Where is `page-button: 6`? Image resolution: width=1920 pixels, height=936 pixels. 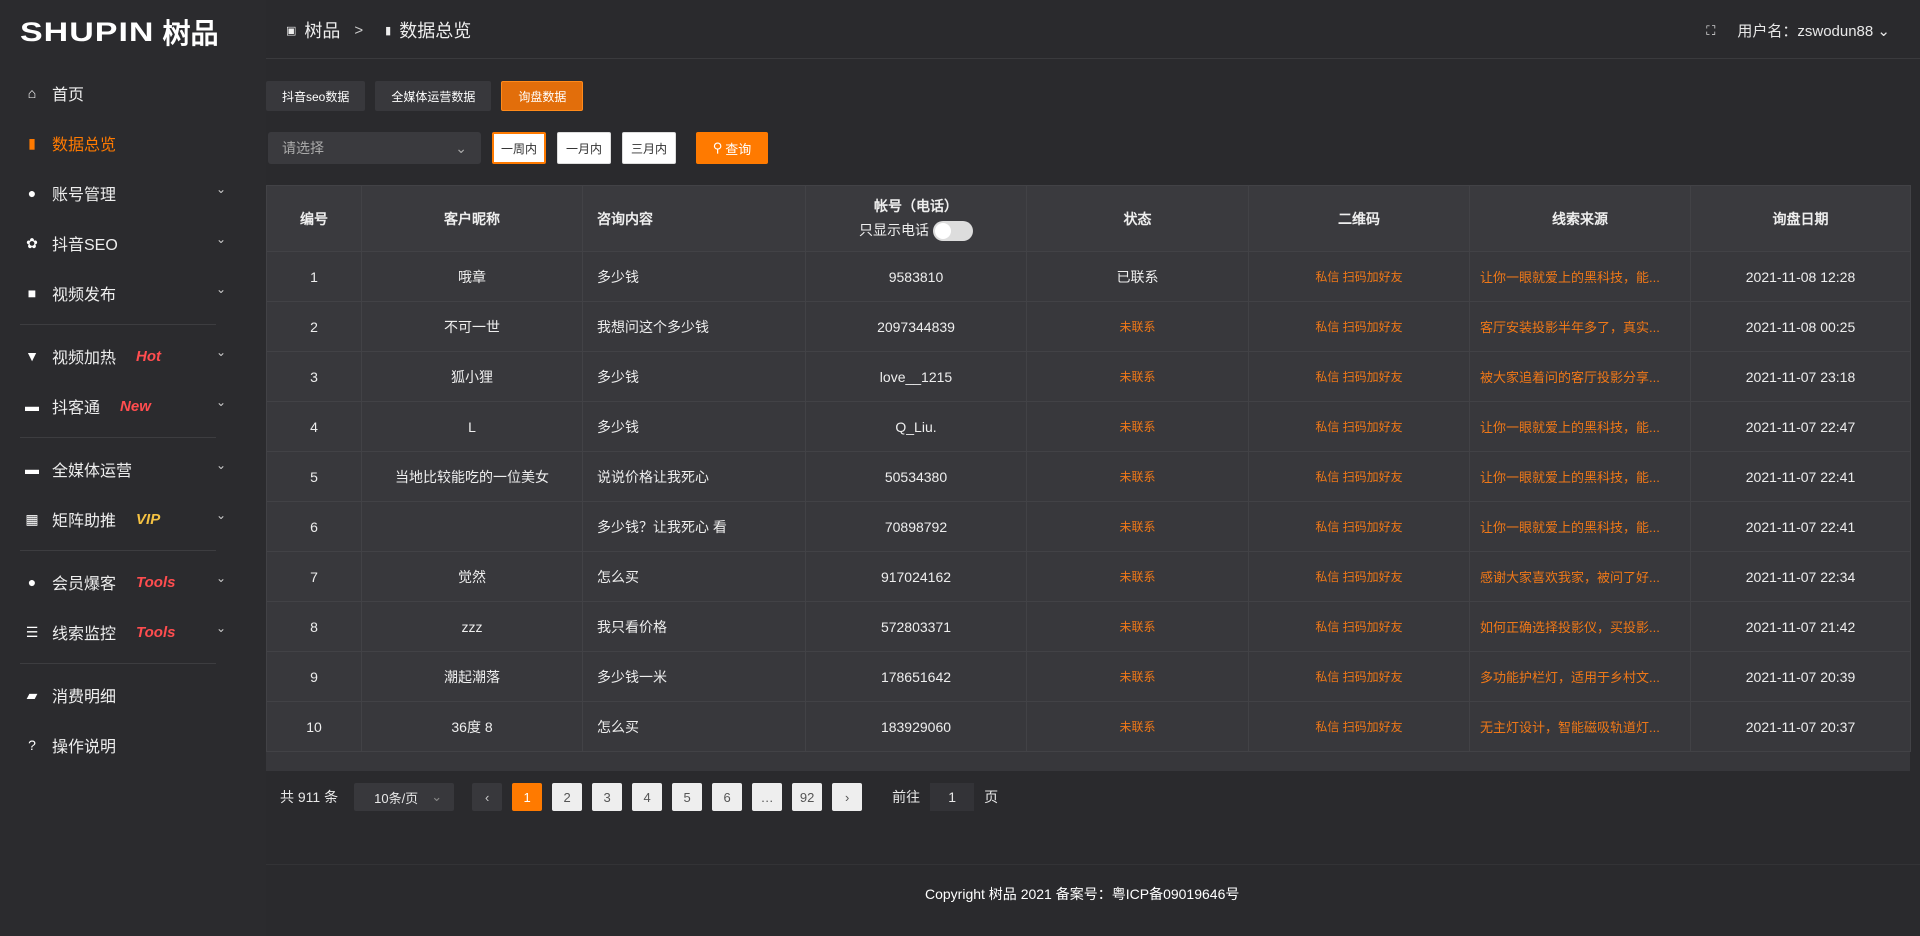
page-button: 6 is located at coordinates (727, 797).